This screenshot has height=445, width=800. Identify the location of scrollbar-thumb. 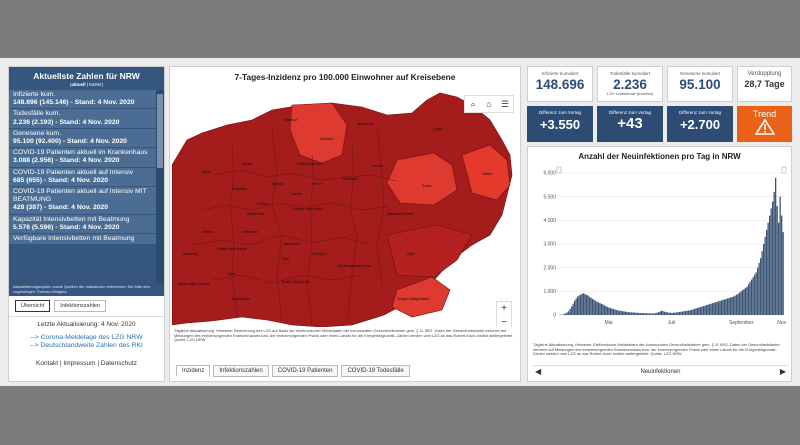
(160, 131).